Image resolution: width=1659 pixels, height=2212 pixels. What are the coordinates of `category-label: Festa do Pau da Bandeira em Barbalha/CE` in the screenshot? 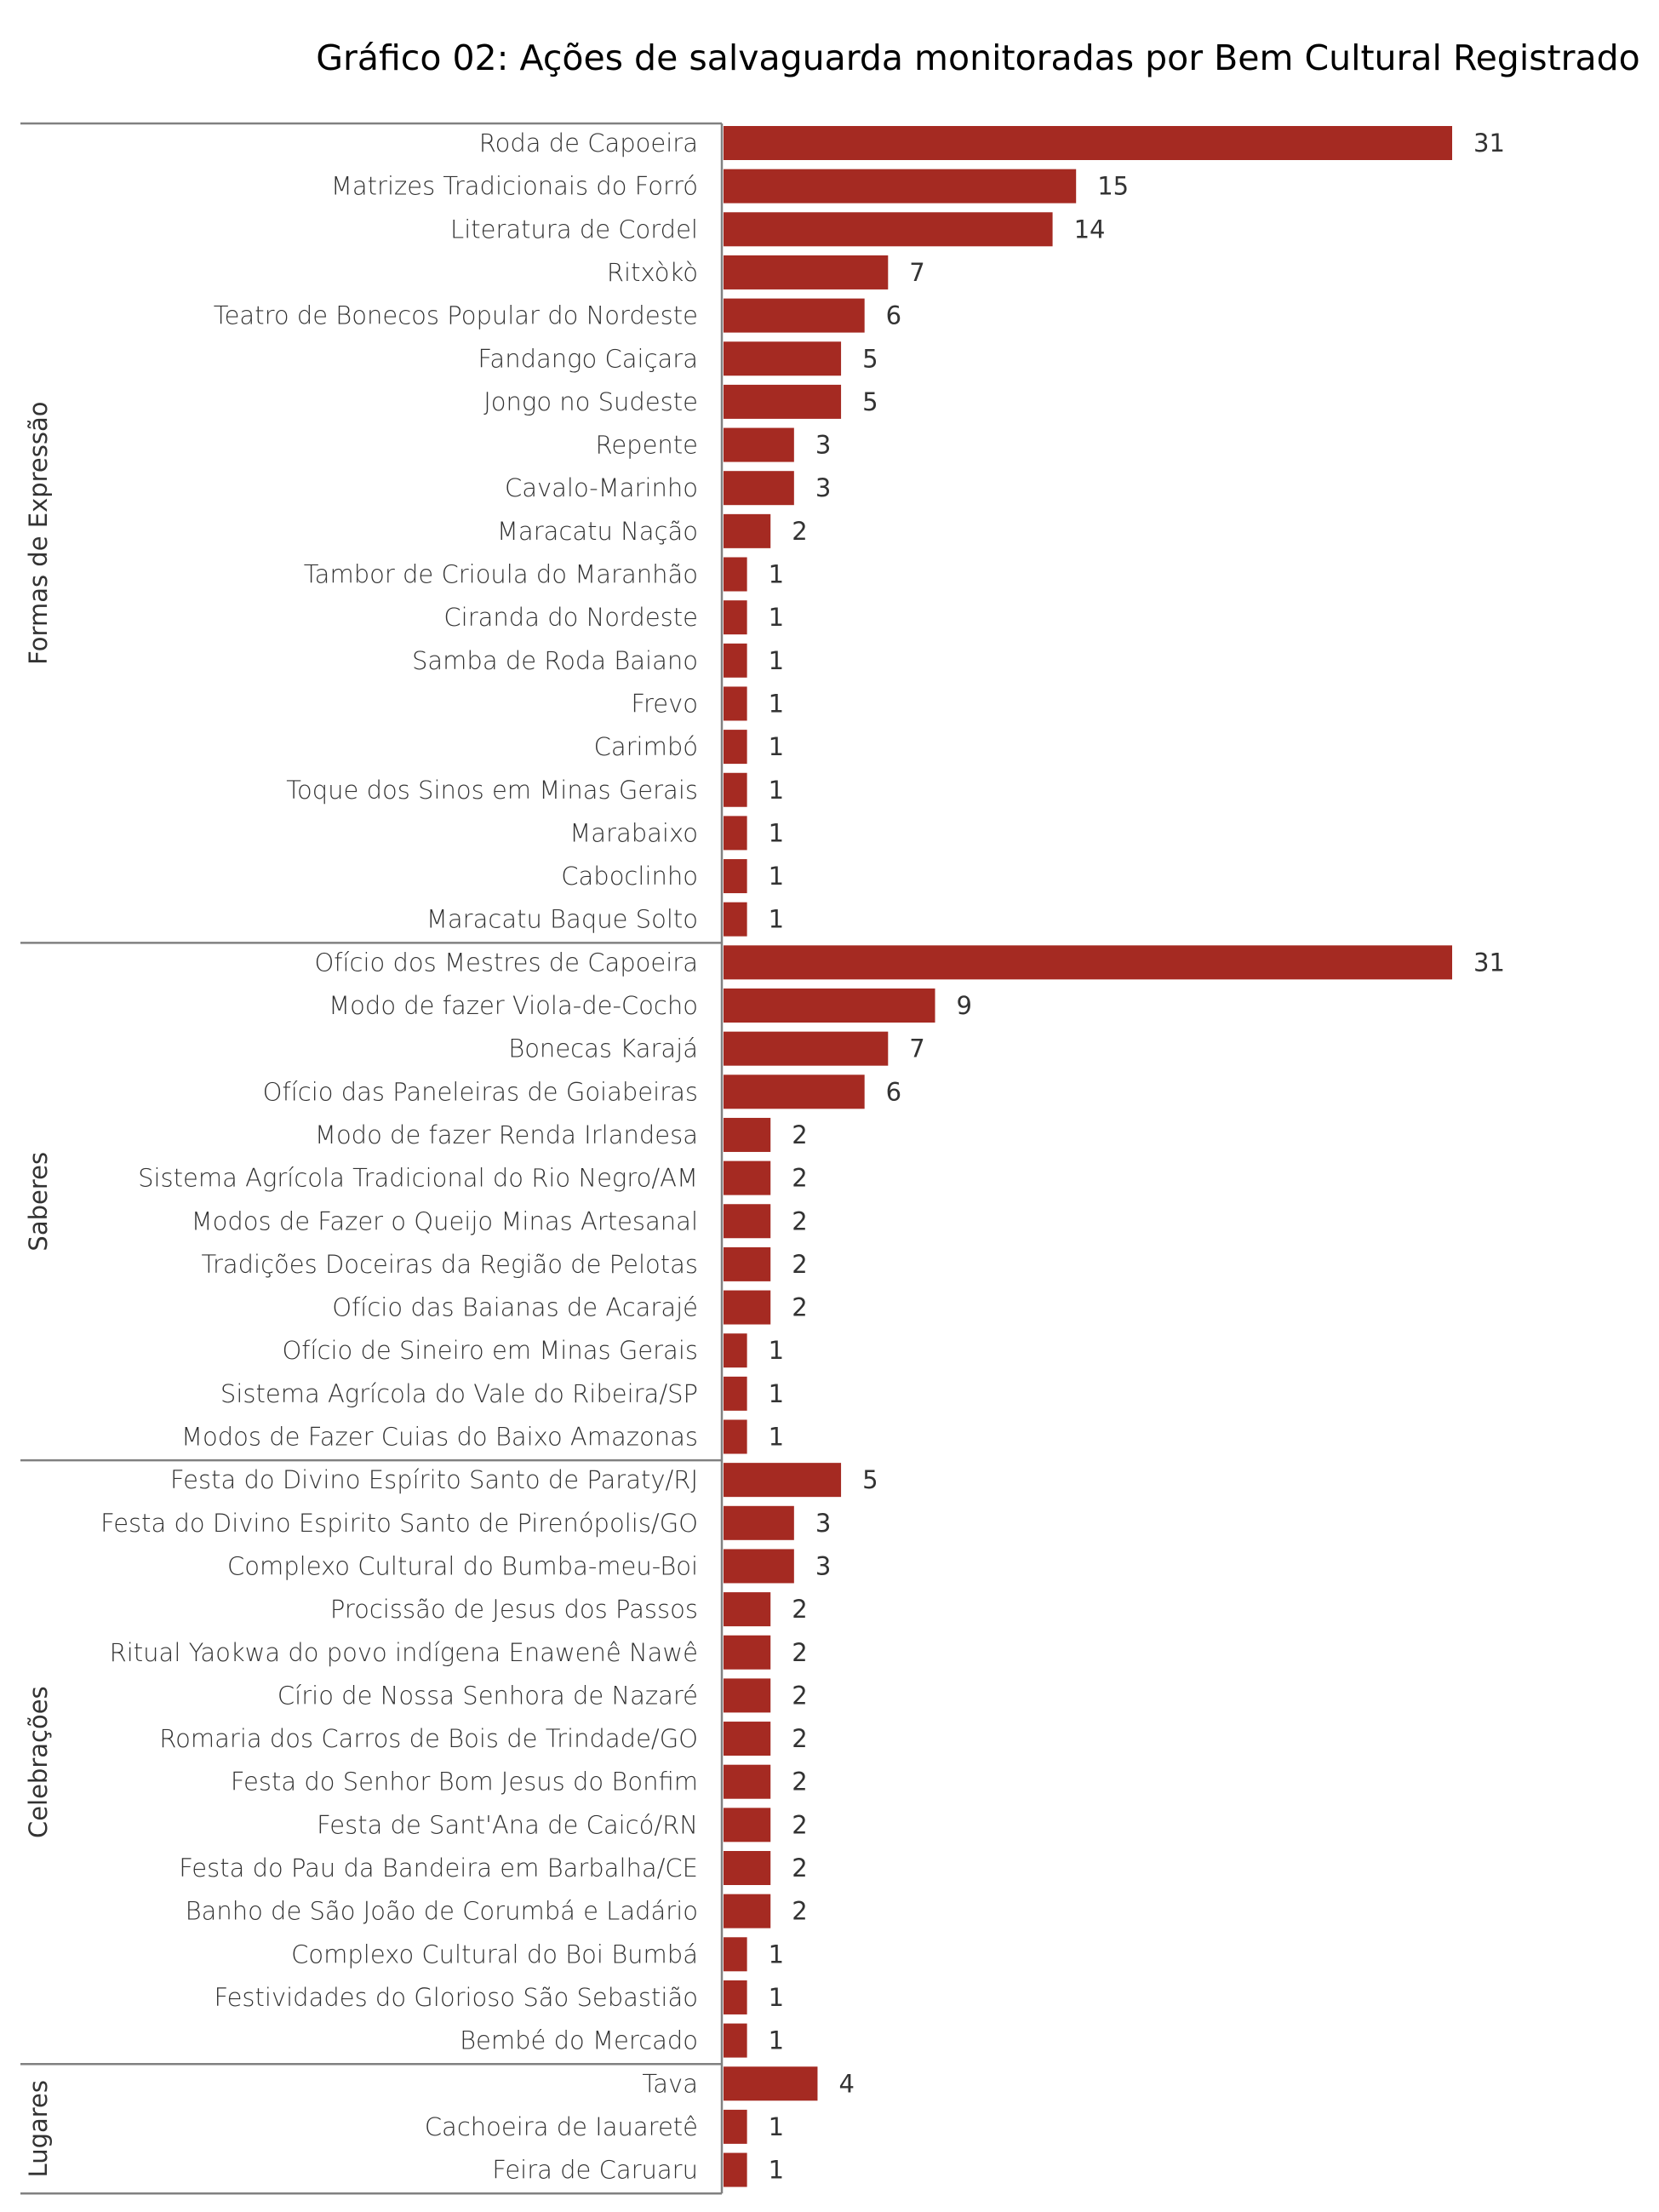 It's located at (438, 1868).